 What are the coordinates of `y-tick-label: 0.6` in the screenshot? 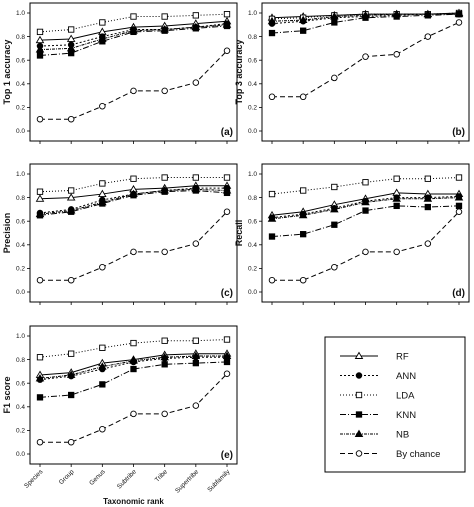 It's located at (252, 221).